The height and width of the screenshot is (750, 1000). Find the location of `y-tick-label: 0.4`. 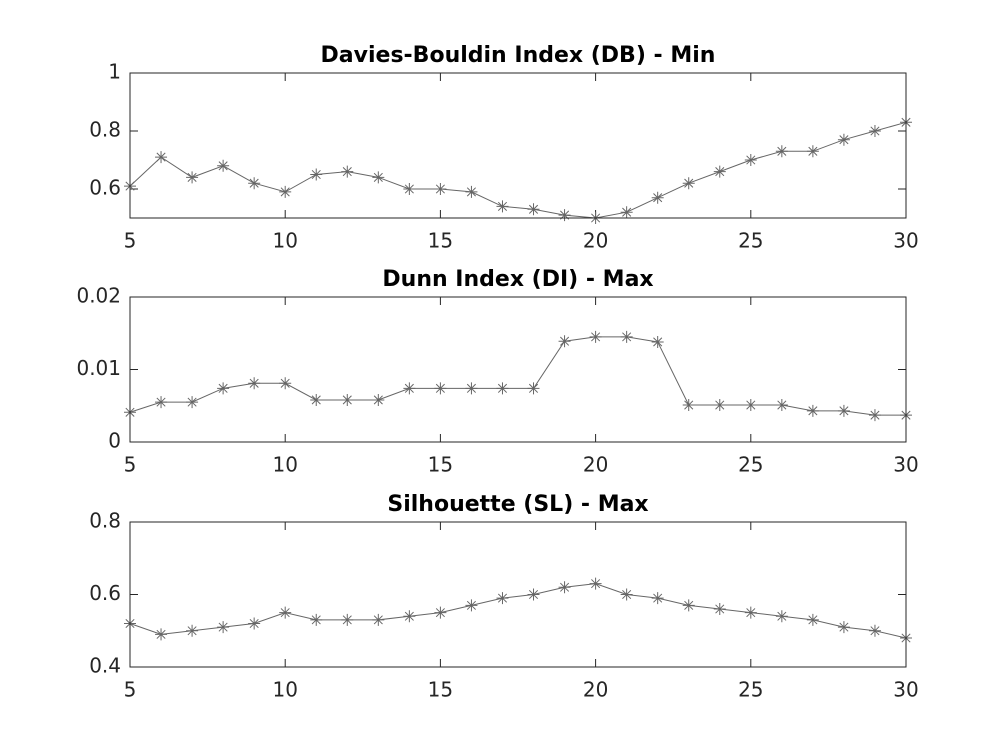

y-tick-label: 0.4 is located at coordinates (105, 666).